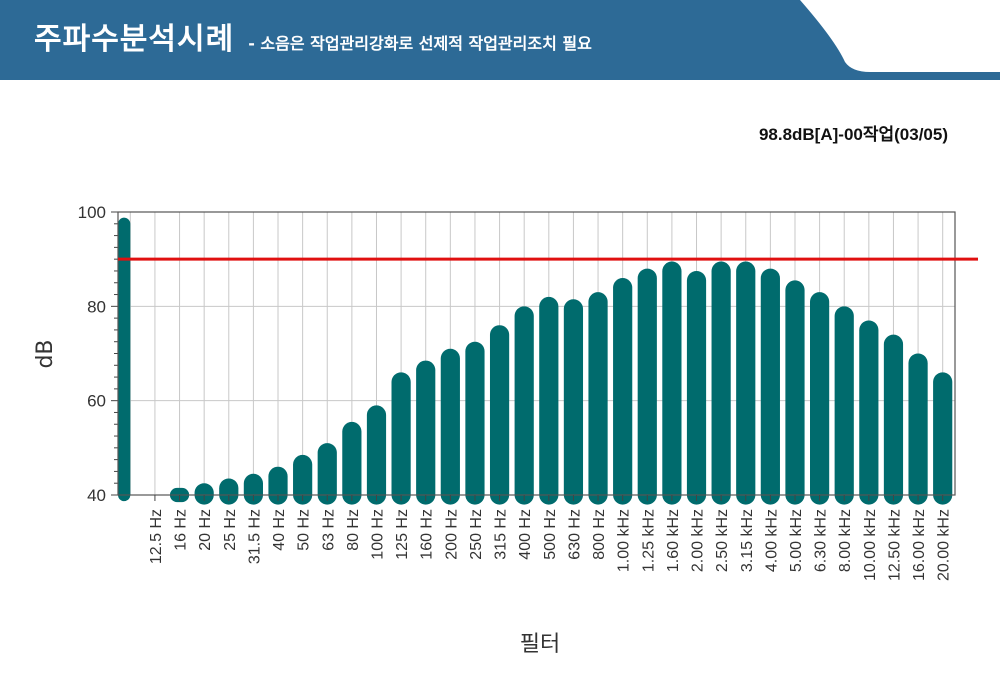 Image resolution: width=1000 pixels, height=688 pixels. What do you see at coordinates (870, 545) in the screenshot?
I see `x-tick-label: 10.00 kHz` at bounding box center [870, 545].